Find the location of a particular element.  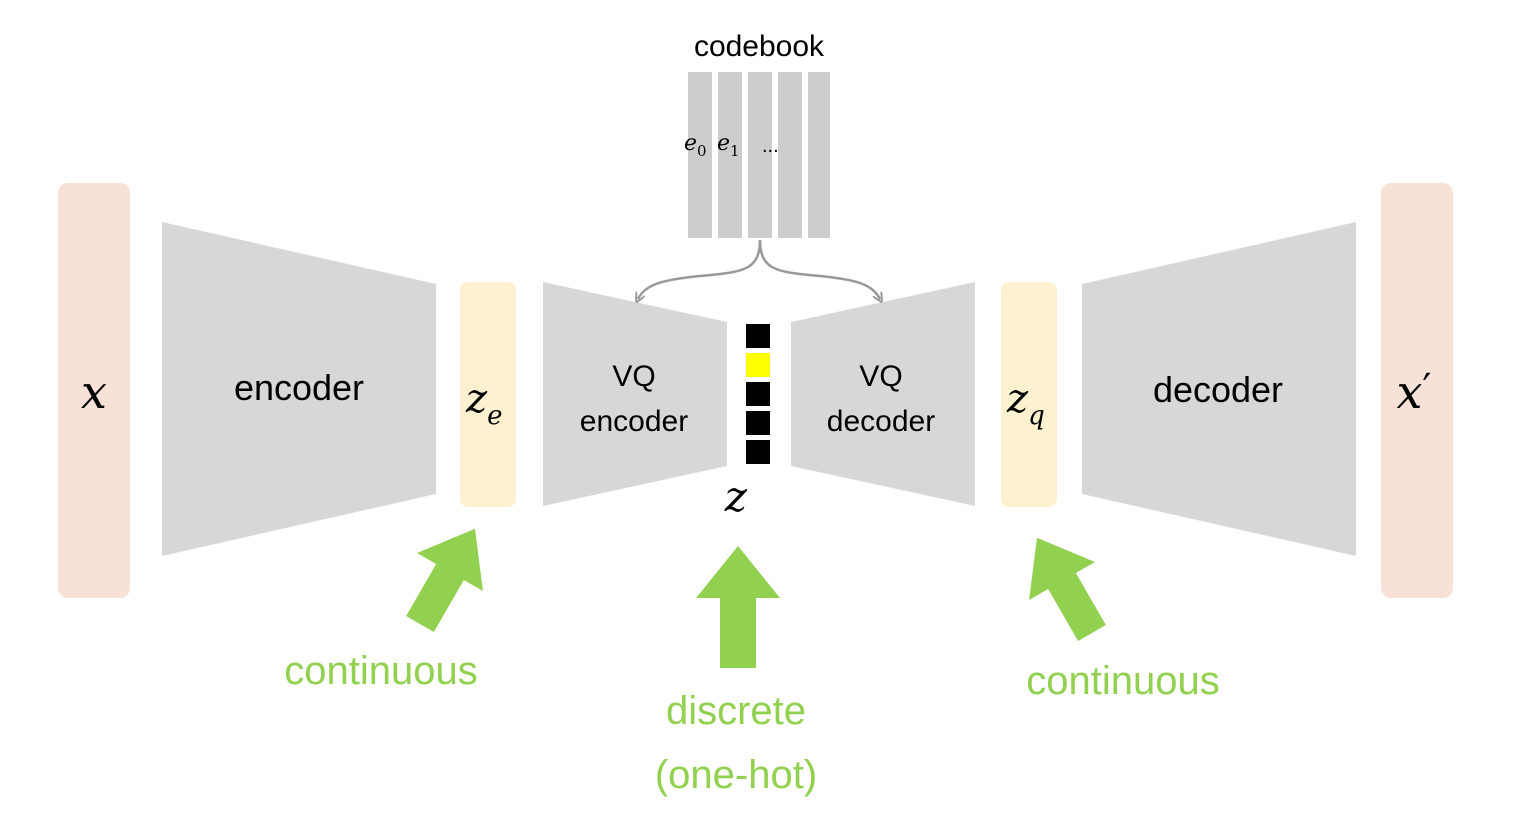

continuous-left-arrow is located at coordinates (444, 580).